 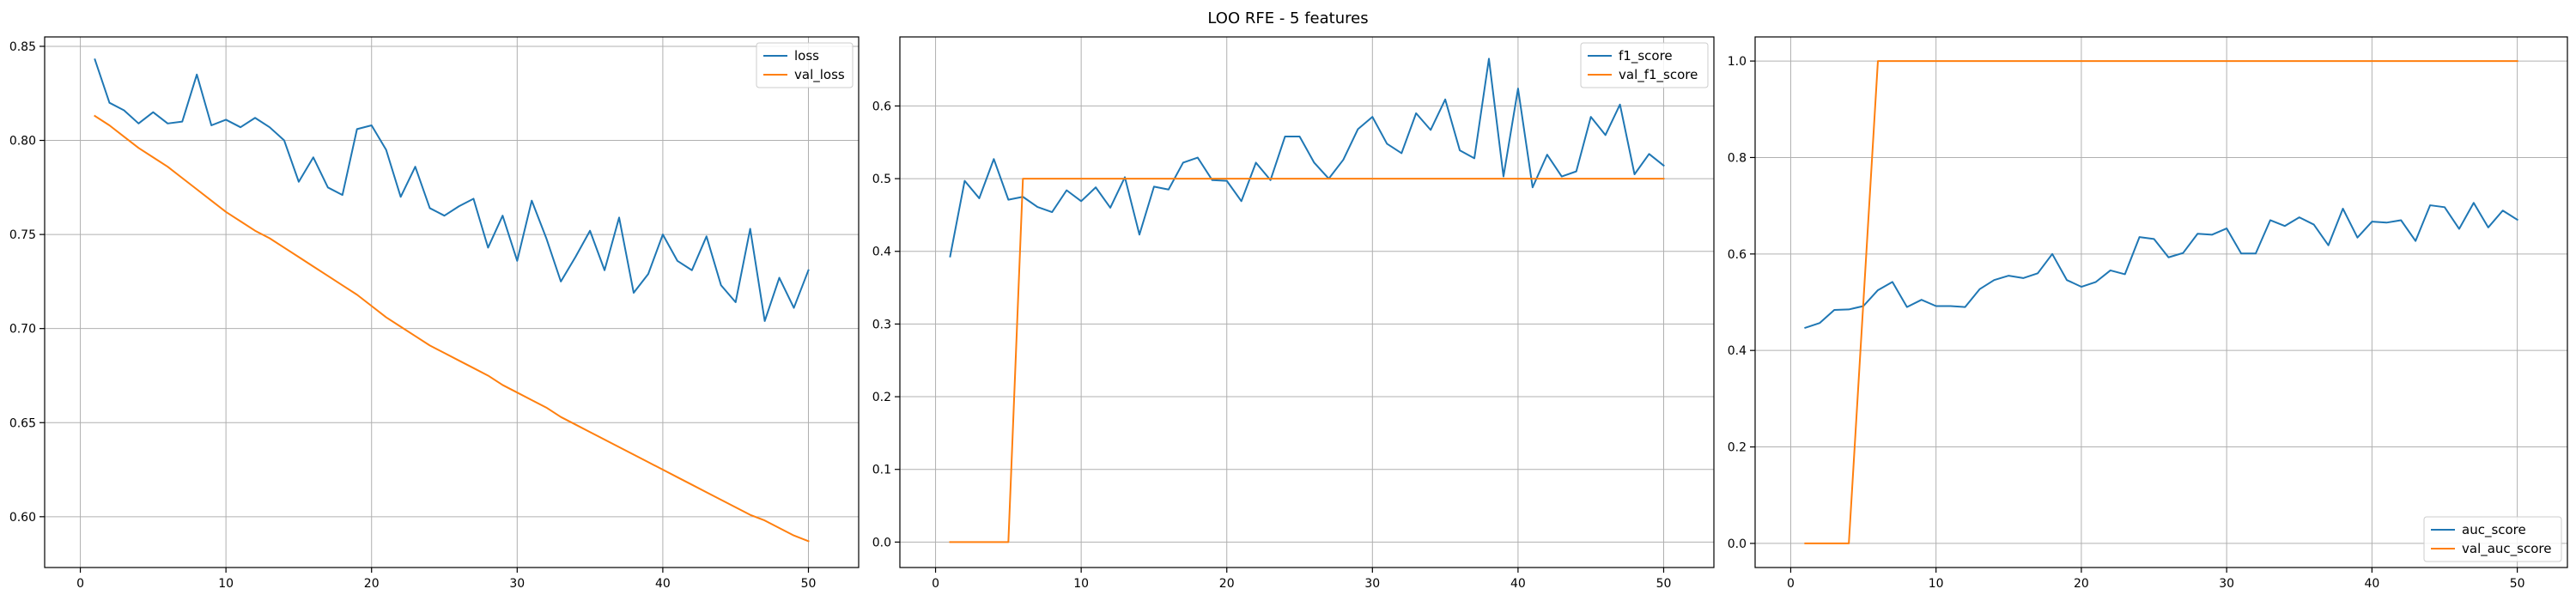 What do you see at coordinates (23, 518) in the screenshot?
I see `y-tick-label: 0.60` at bounding box center [23, 518].